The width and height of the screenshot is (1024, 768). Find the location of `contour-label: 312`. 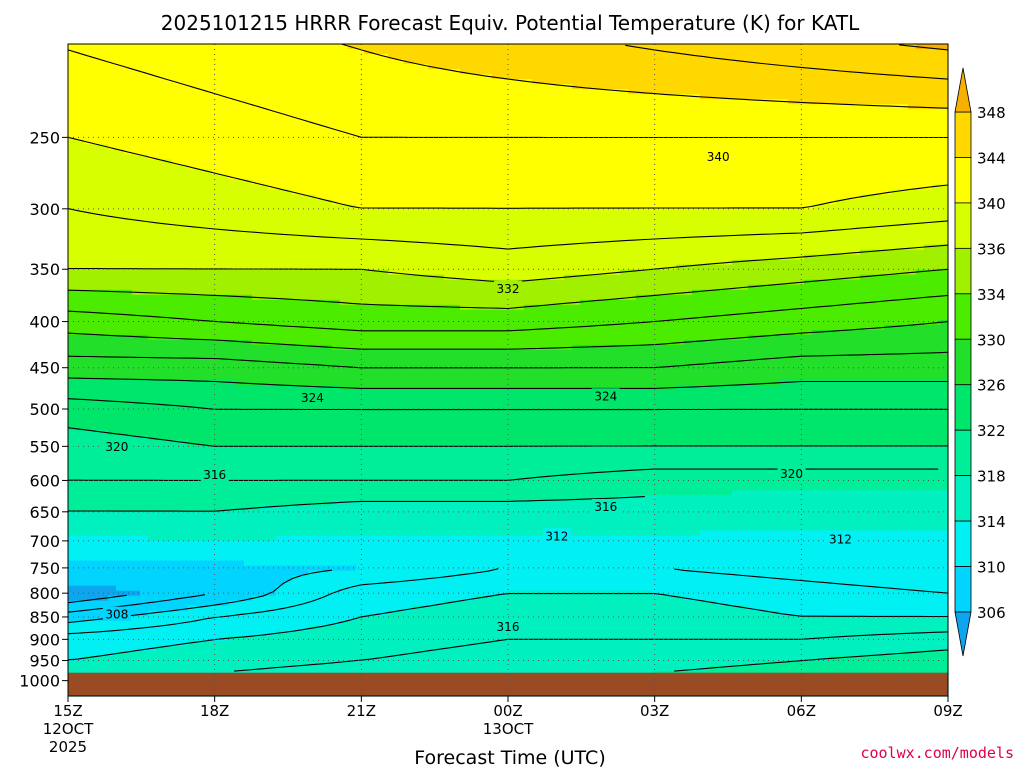

contour-label: 312 is located at coordinates (556, 536).